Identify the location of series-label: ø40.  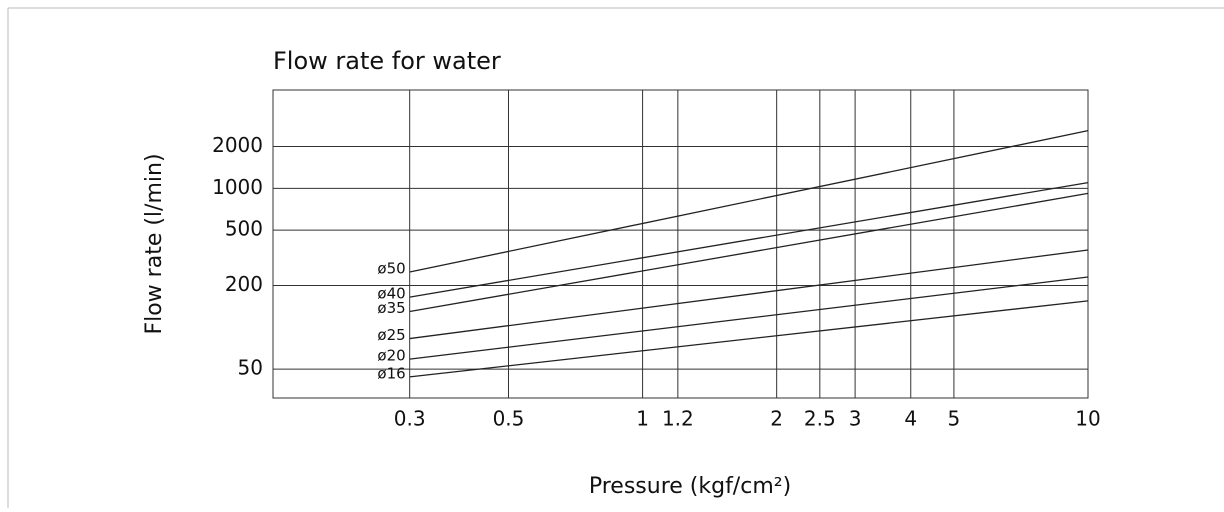
(391, 294).